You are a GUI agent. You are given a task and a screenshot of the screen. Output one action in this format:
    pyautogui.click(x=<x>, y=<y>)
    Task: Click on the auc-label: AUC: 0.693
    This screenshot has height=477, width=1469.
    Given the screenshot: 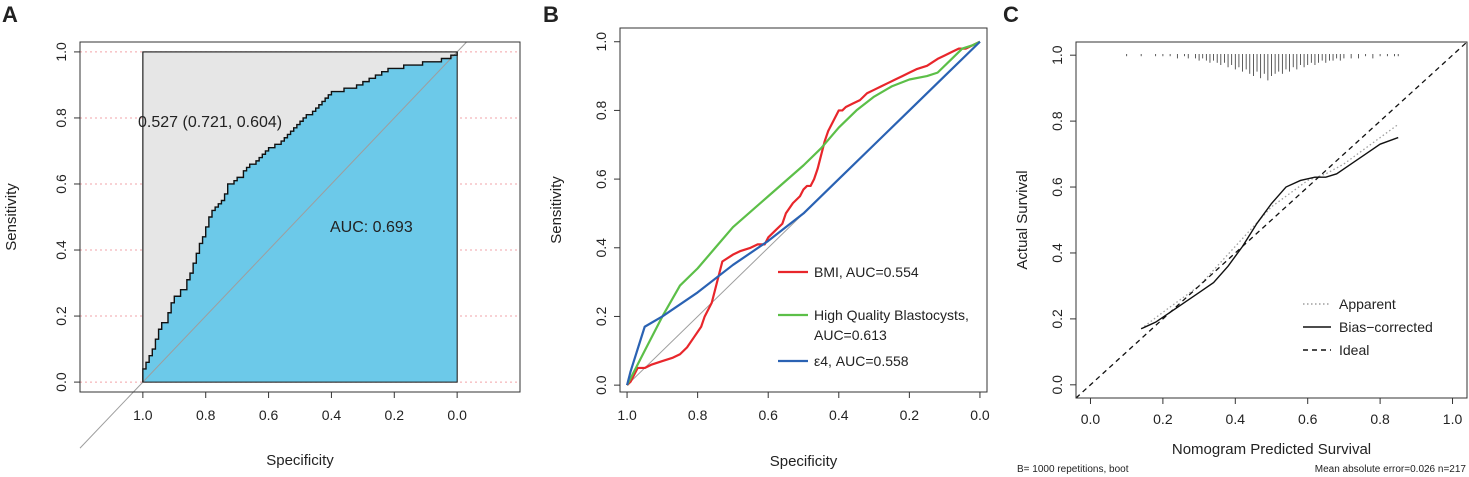 What is the action you would take?
    pyautogui.click(x=371, y=227)
    